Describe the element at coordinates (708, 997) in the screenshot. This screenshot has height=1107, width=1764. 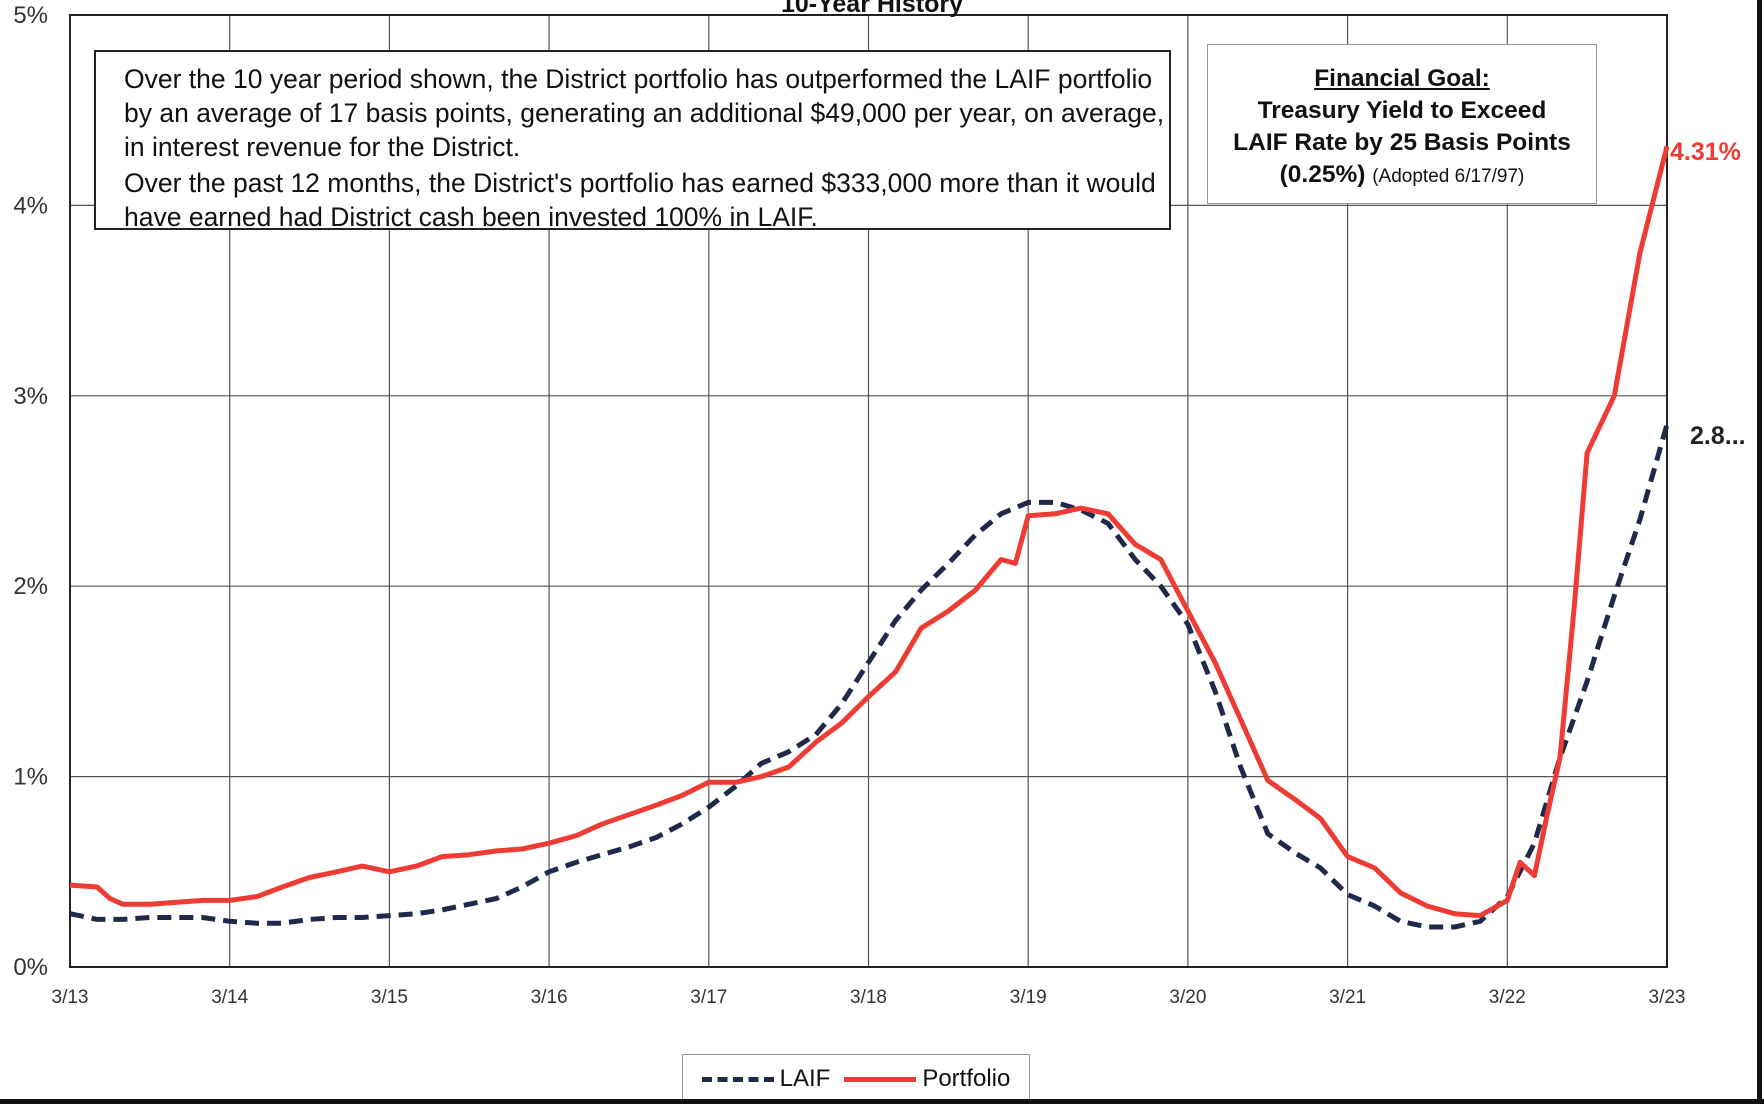
I see `x-tick-label: 3/17` at that location.